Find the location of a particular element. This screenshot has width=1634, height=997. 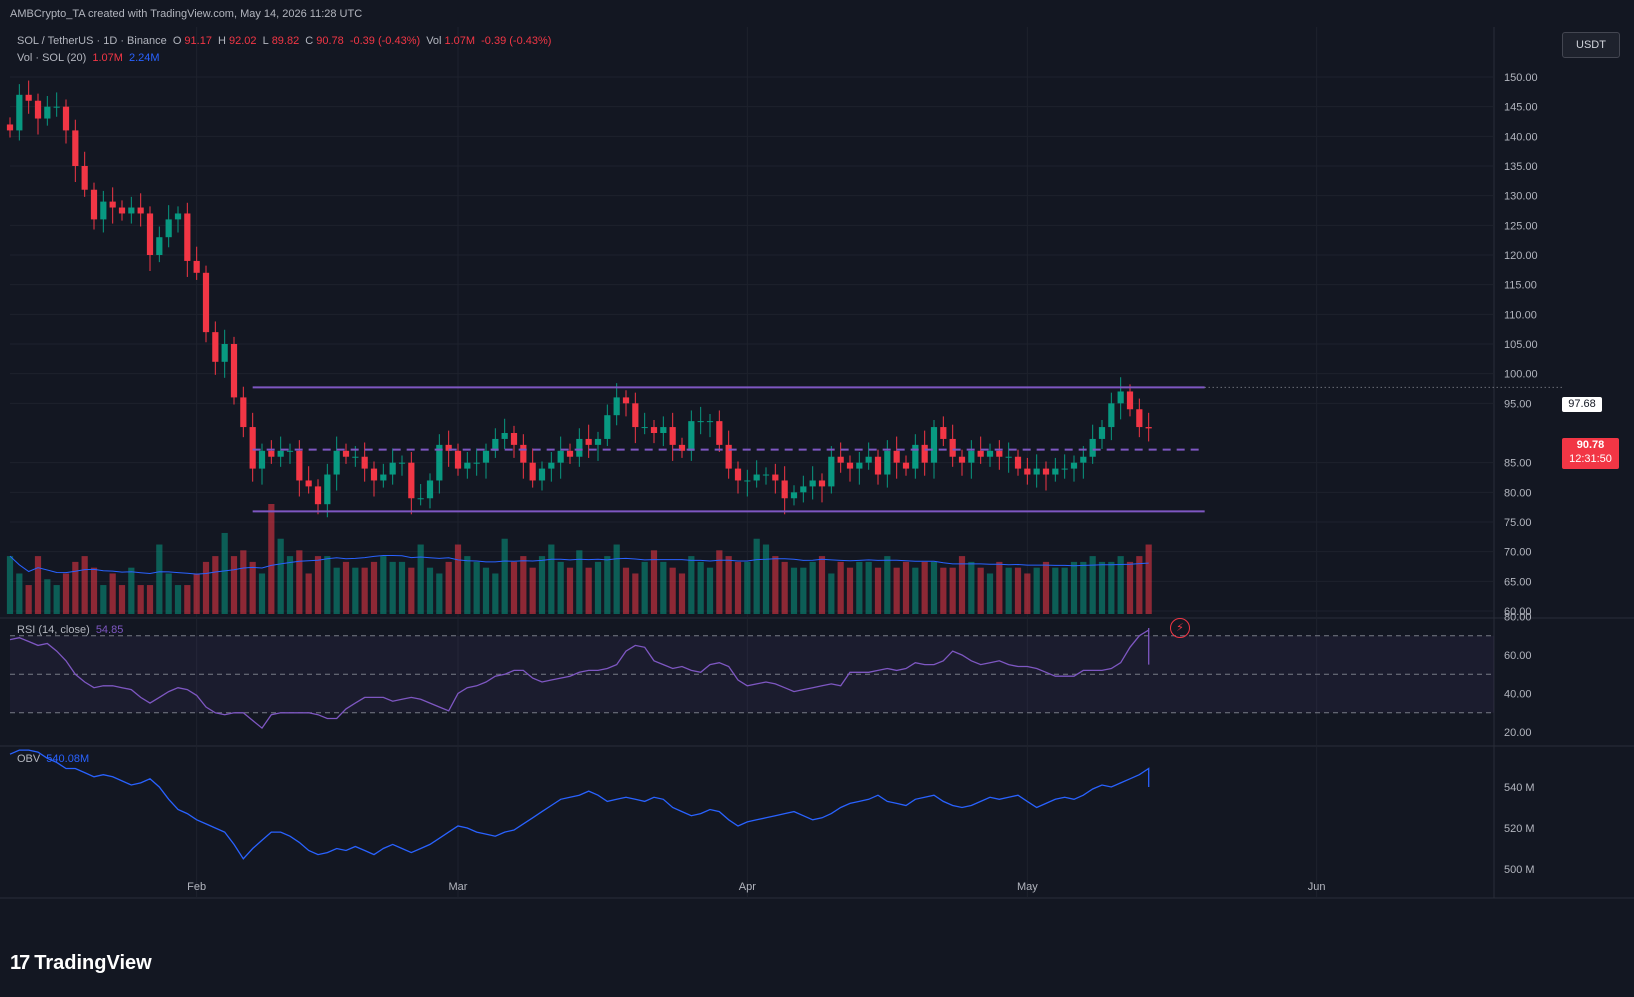

rsi-study-label: RSI (14, close) is located at coordinates (53, 630).